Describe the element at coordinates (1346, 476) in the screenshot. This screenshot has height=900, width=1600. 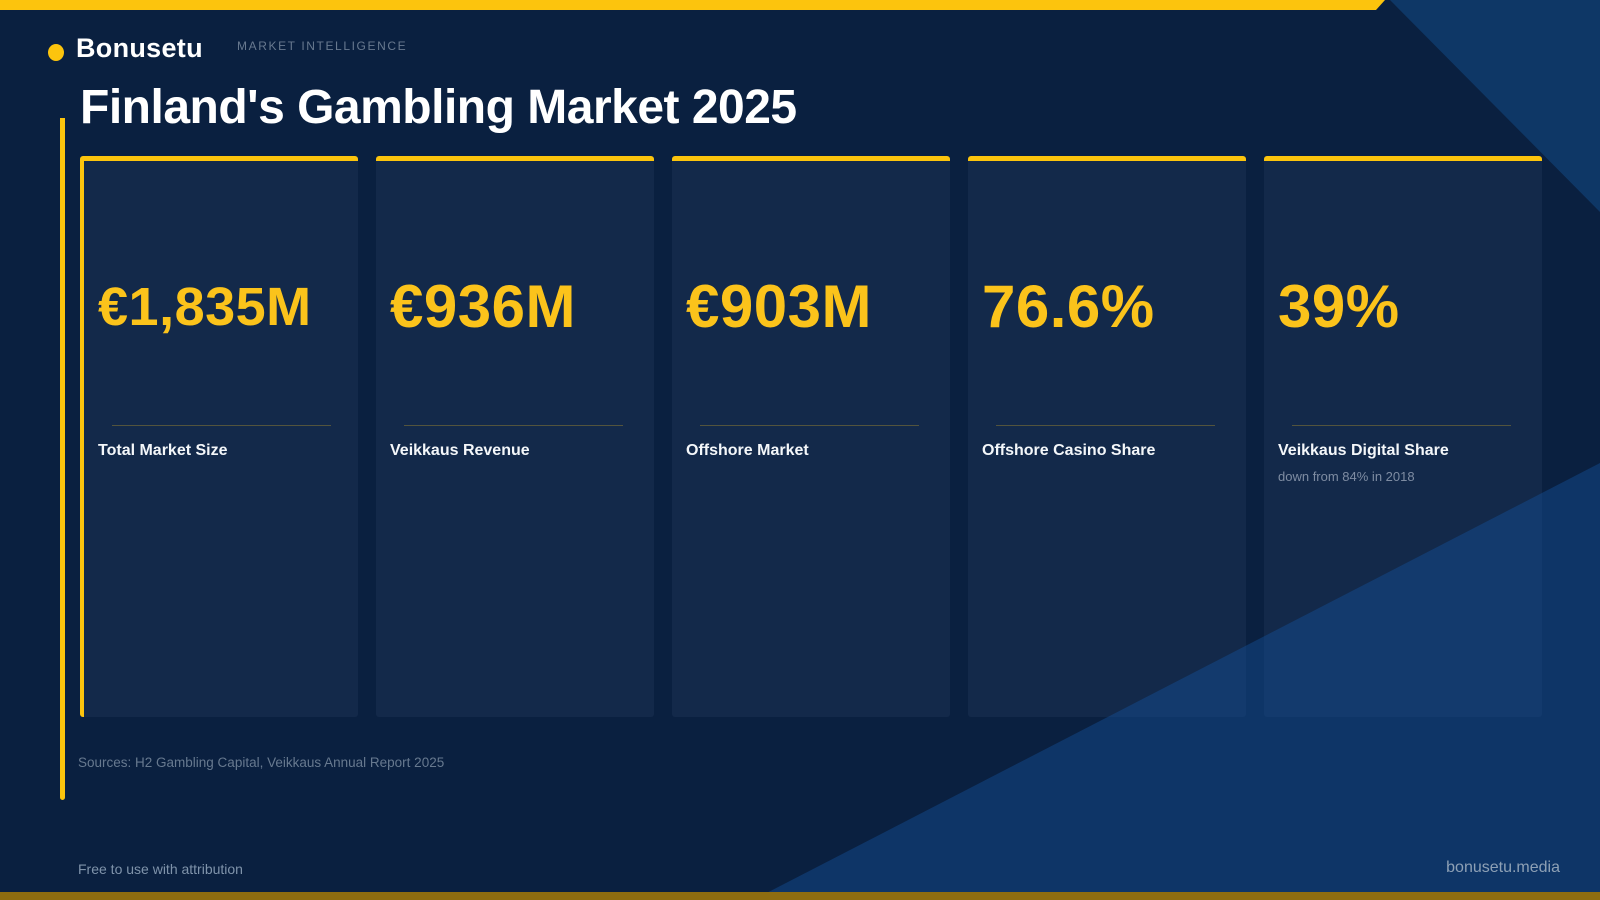
I see `stat-note: down from 84% in 2018` at that location.